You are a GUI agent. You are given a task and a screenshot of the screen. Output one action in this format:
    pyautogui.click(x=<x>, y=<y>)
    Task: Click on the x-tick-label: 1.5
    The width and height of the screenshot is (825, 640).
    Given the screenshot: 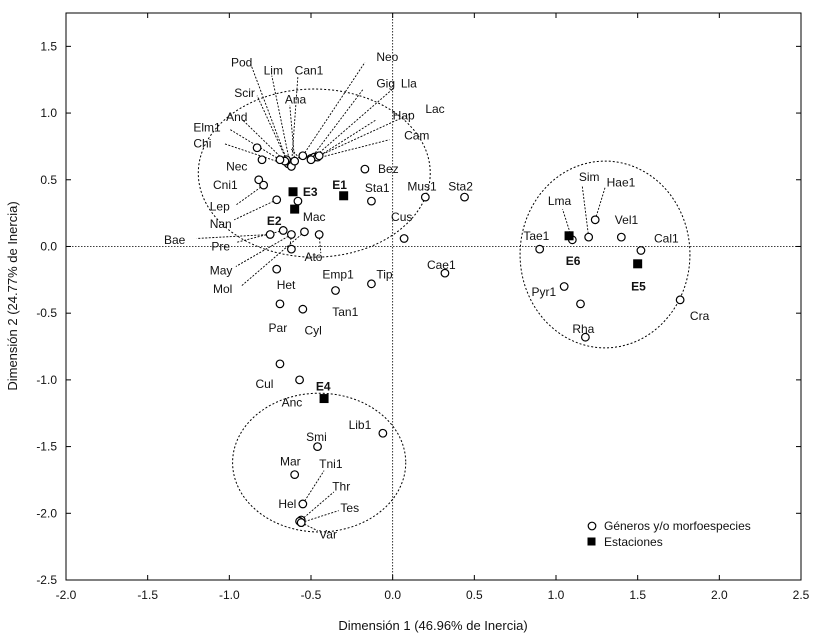 What is the action you would take?
    pyautogui.click(x=637, y=595)
    